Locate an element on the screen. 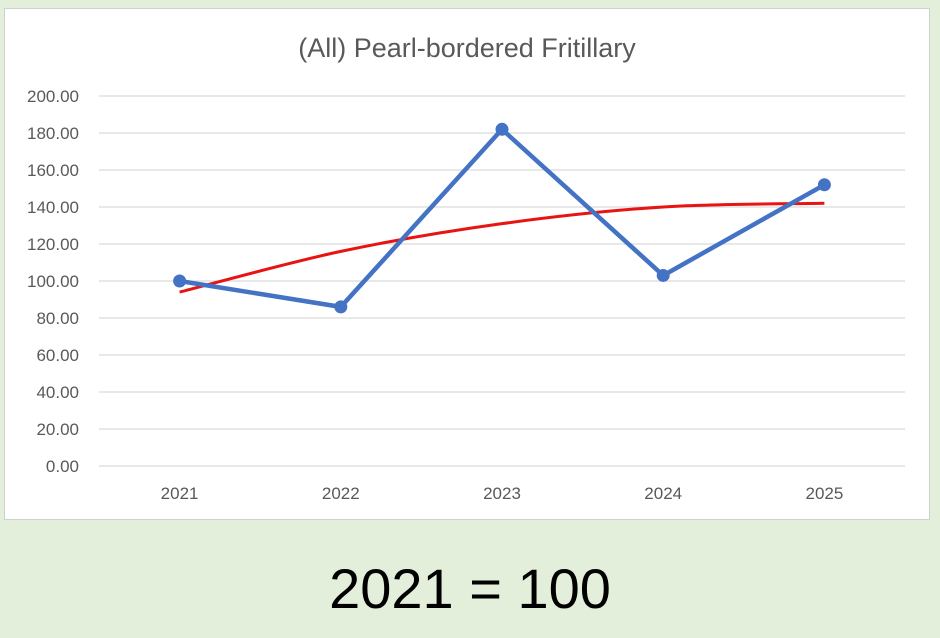  x-axis-ticks: 2021 2022 2023 2024 2025 is located at coordinates (502, 493).